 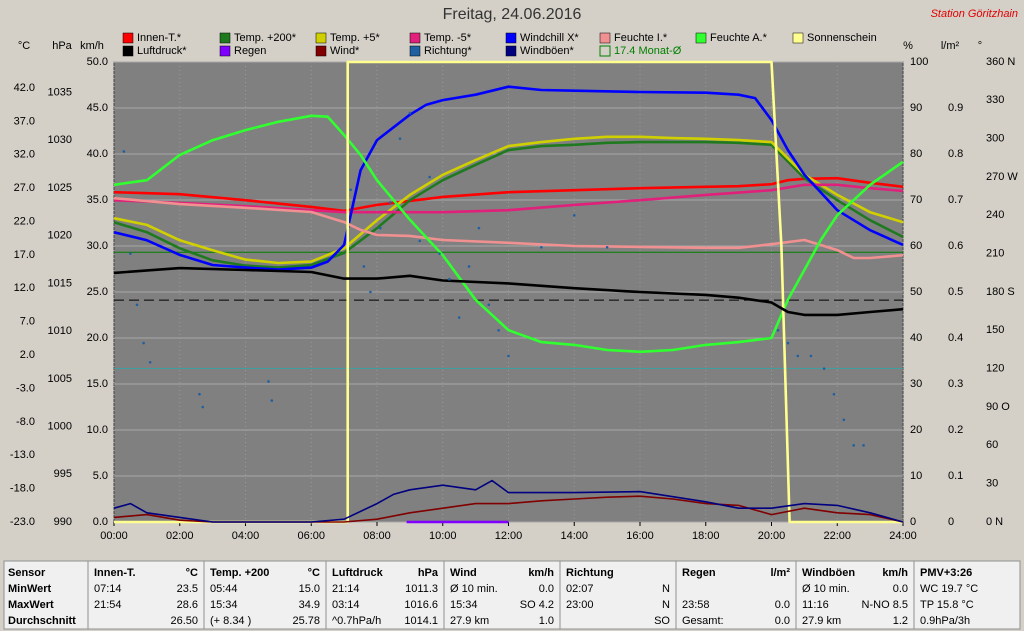 I want to click on y-tick-label: 5.0, so click(x=100, y=476).